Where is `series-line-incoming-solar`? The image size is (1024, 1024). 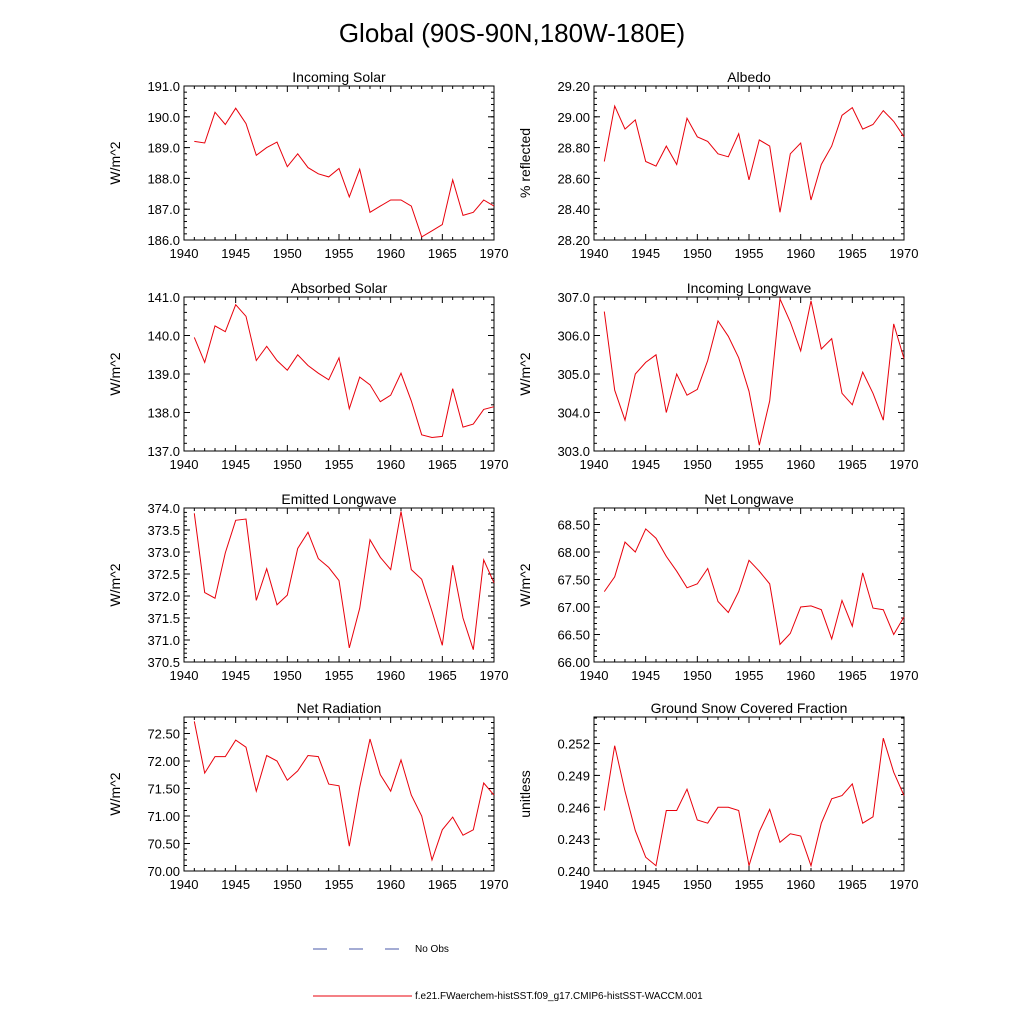 series-line-incoming-solar is located at coordinates (344, 172).